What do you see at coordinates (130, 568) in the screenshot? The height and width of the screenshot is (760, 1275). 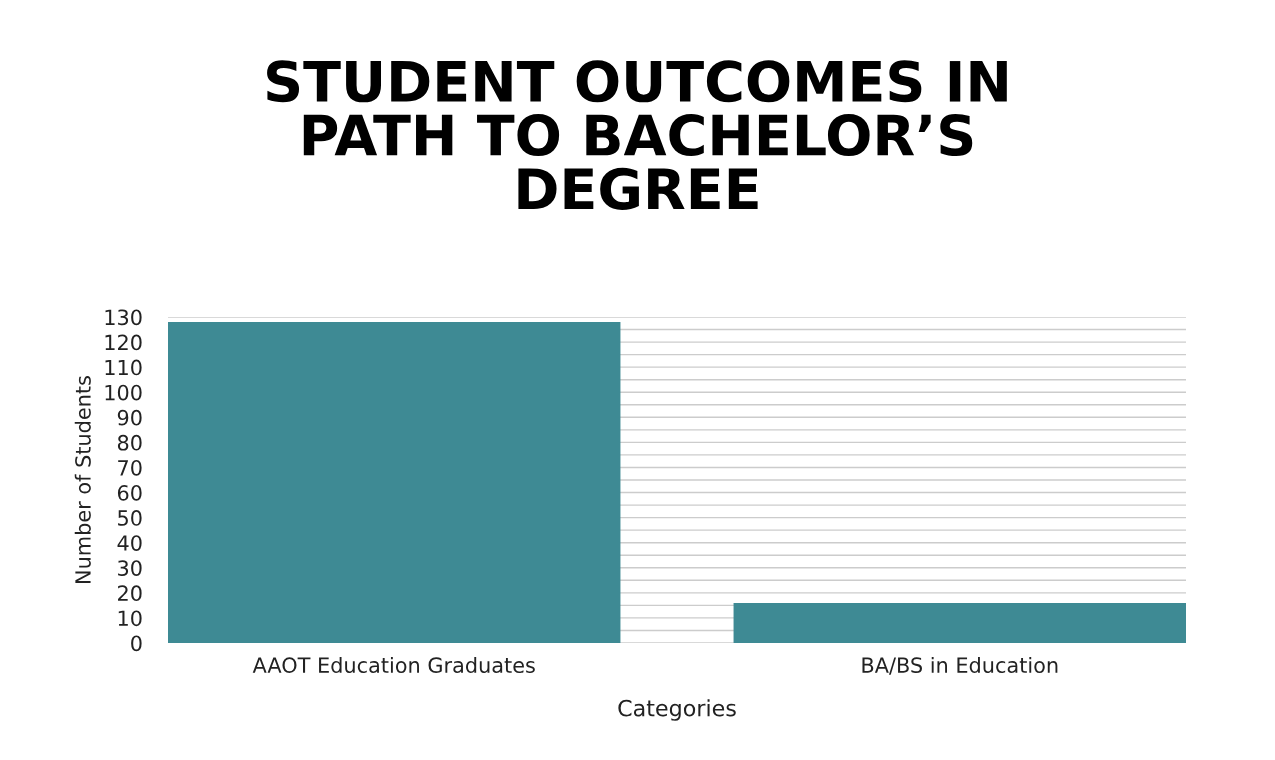 I see `y-tick-label: 30` at bounding box center [130, 568].